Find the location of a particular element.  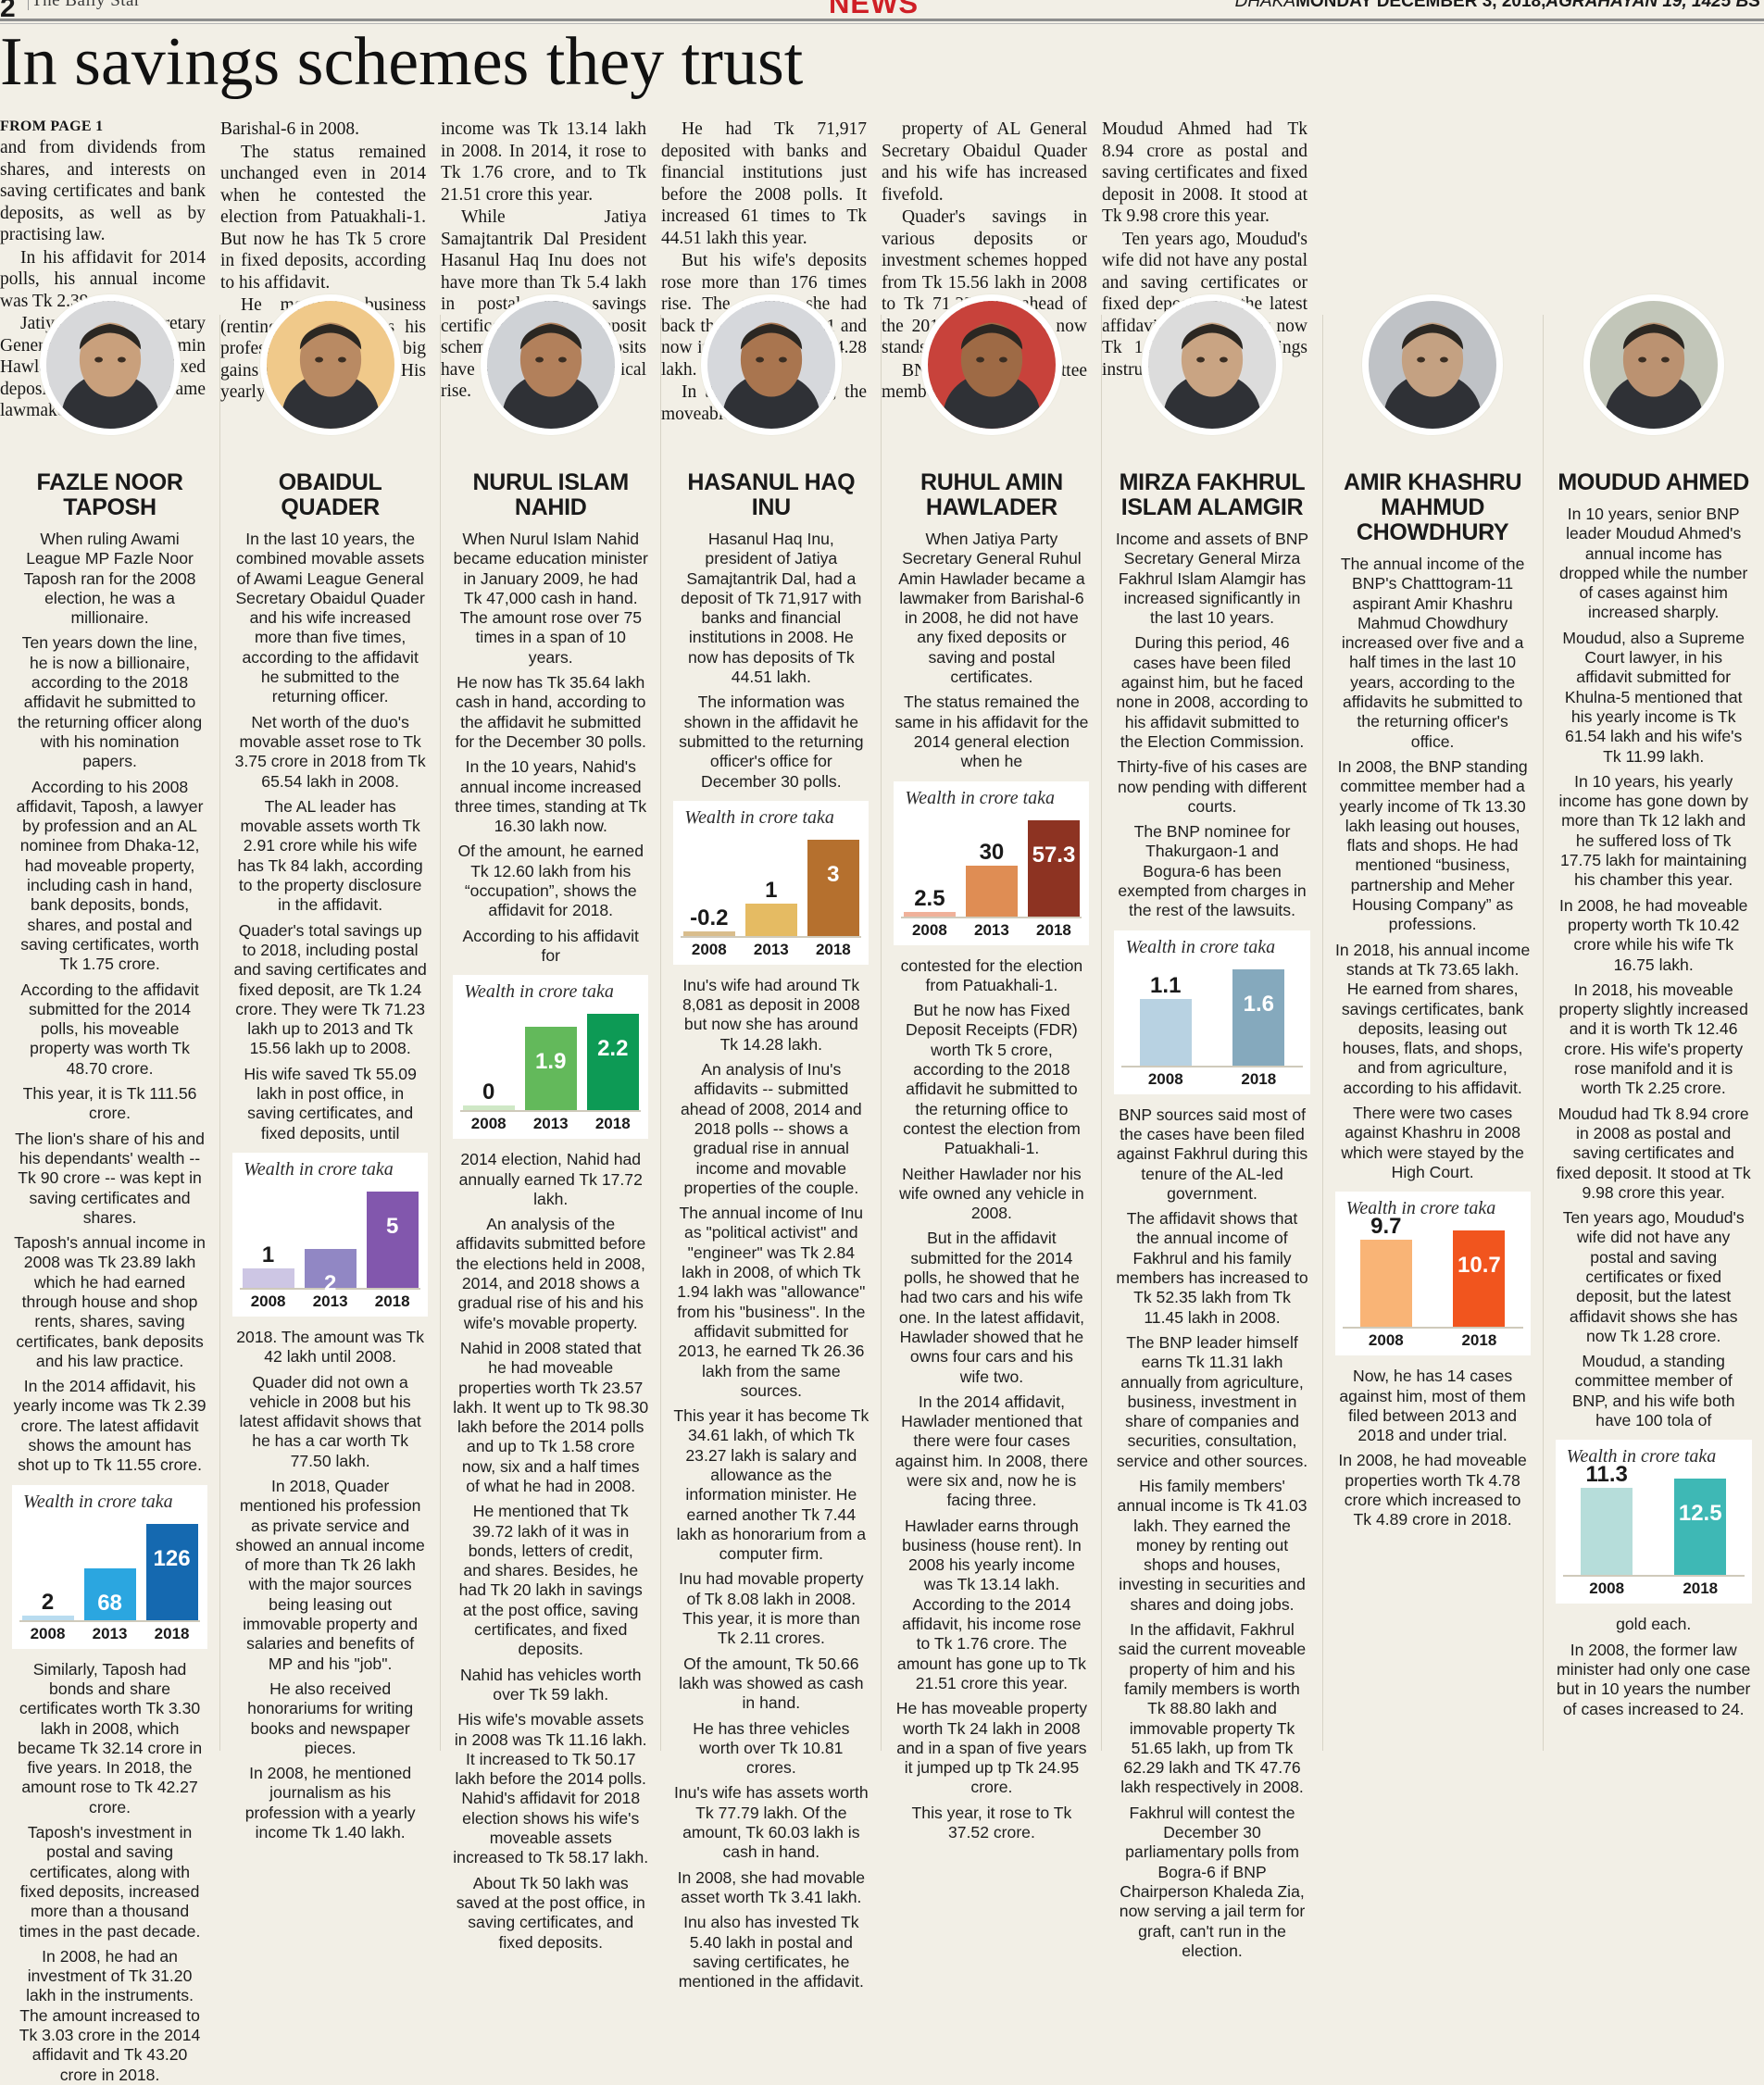

chart-bar-value: 1.9 is located at coordinates (551, 1062).